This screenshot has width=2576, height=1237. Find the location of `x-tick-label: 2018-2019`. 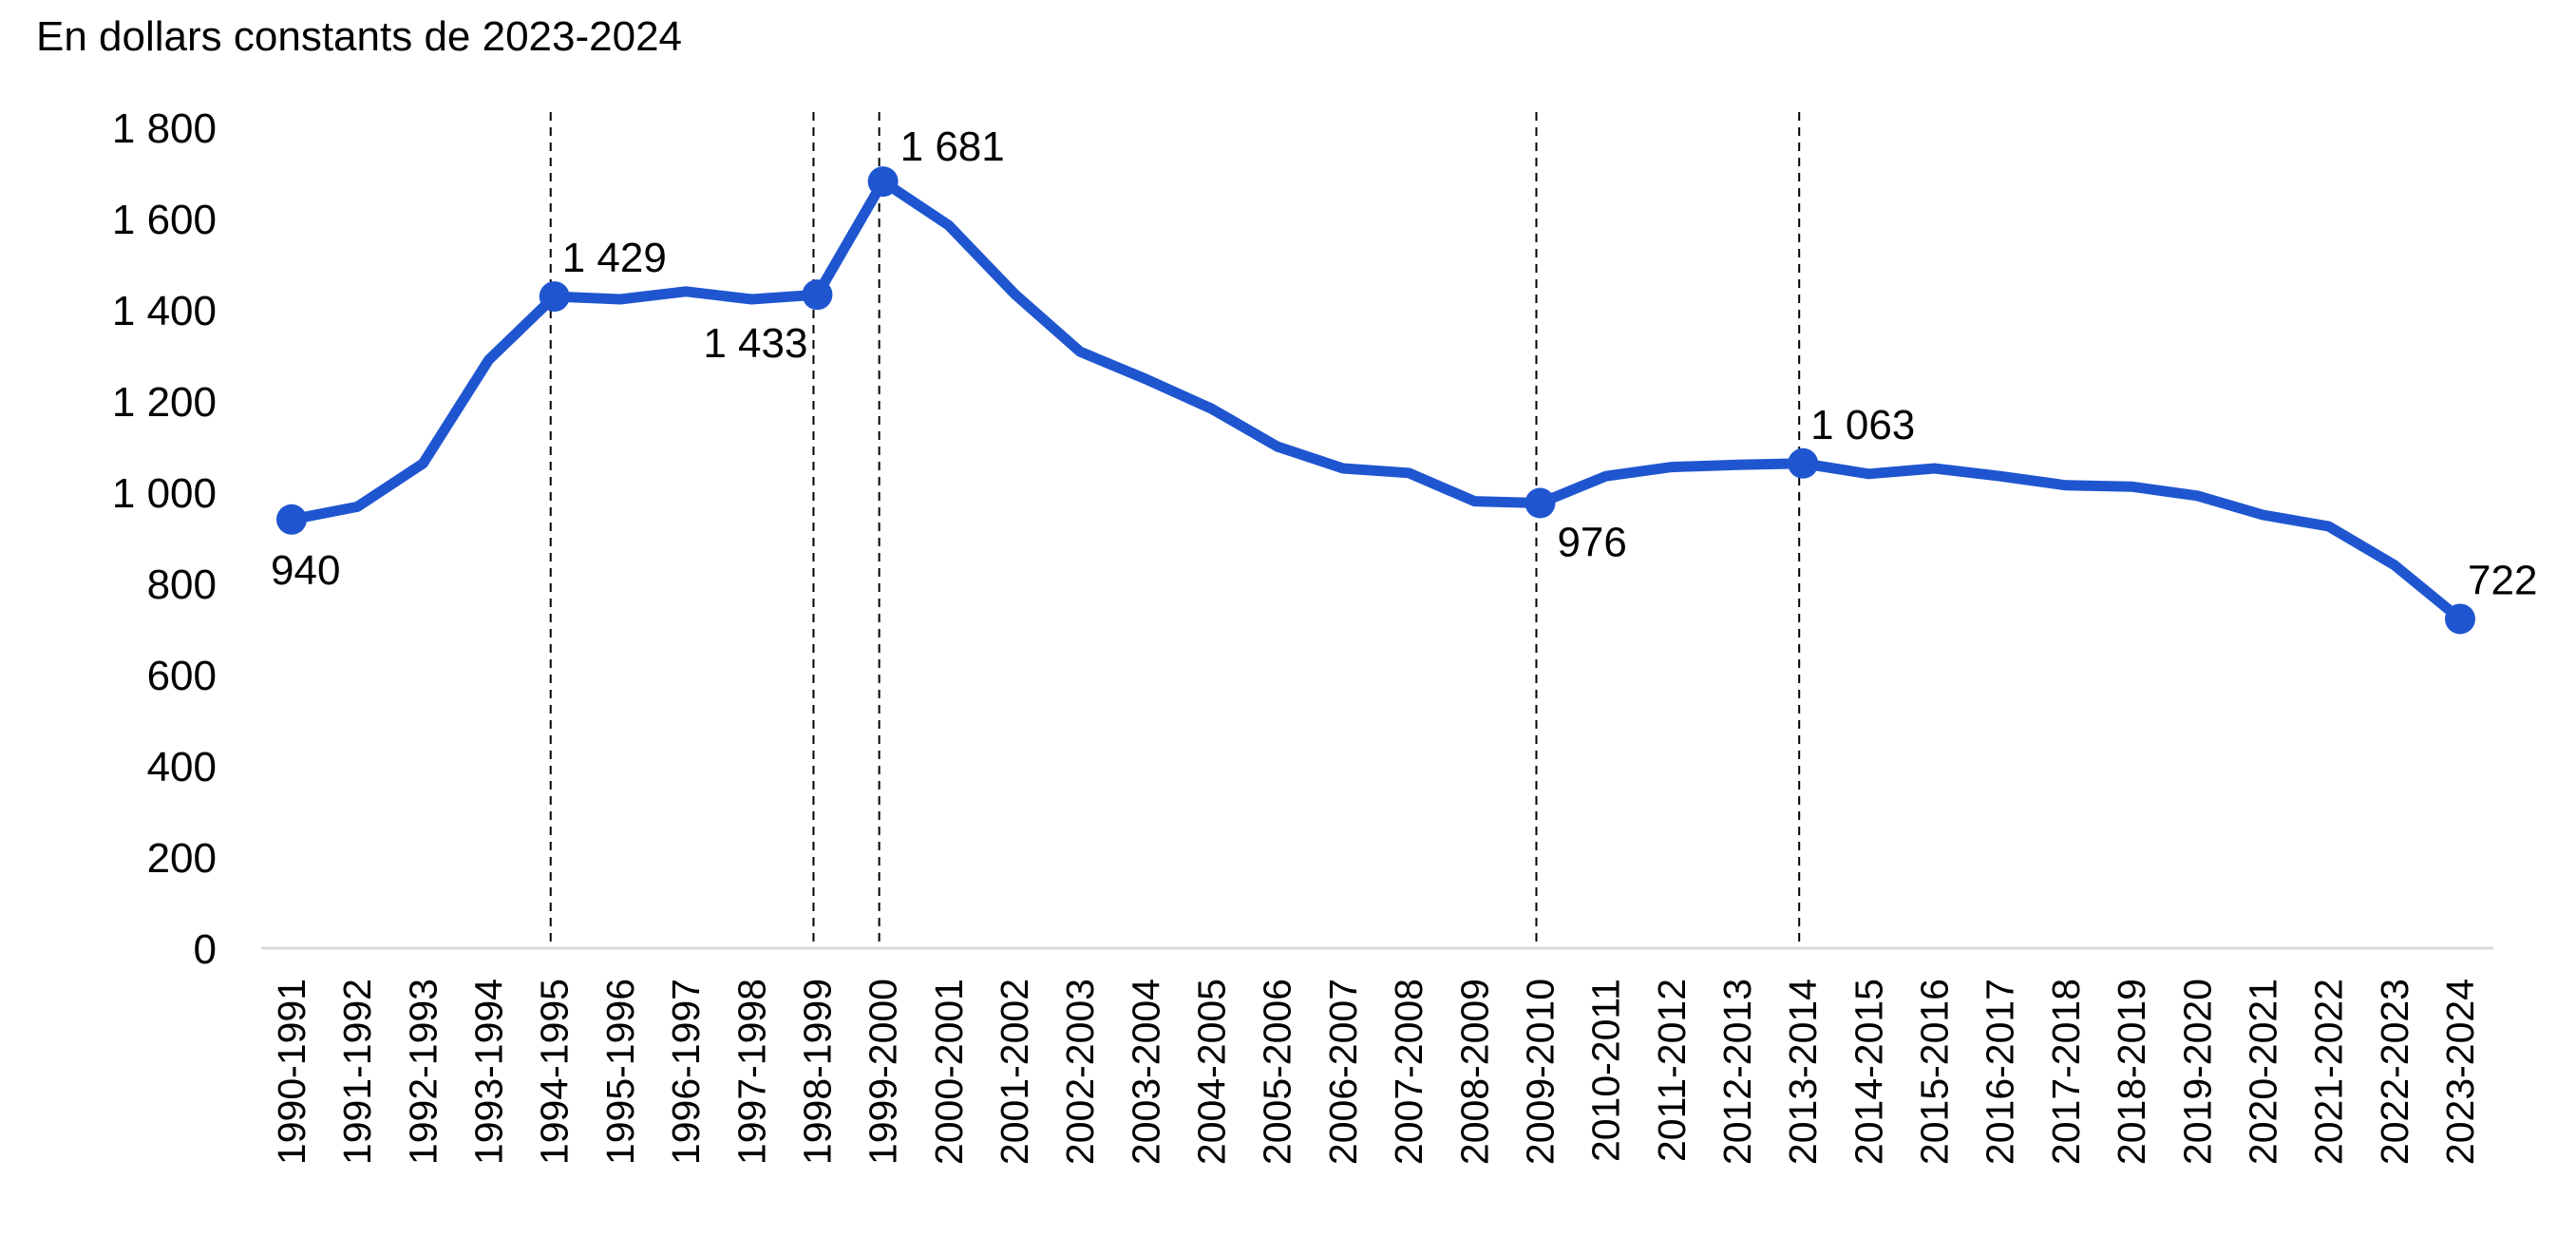

x-tick-label: 2018-2019 is located at coordinates (2131, 1072).